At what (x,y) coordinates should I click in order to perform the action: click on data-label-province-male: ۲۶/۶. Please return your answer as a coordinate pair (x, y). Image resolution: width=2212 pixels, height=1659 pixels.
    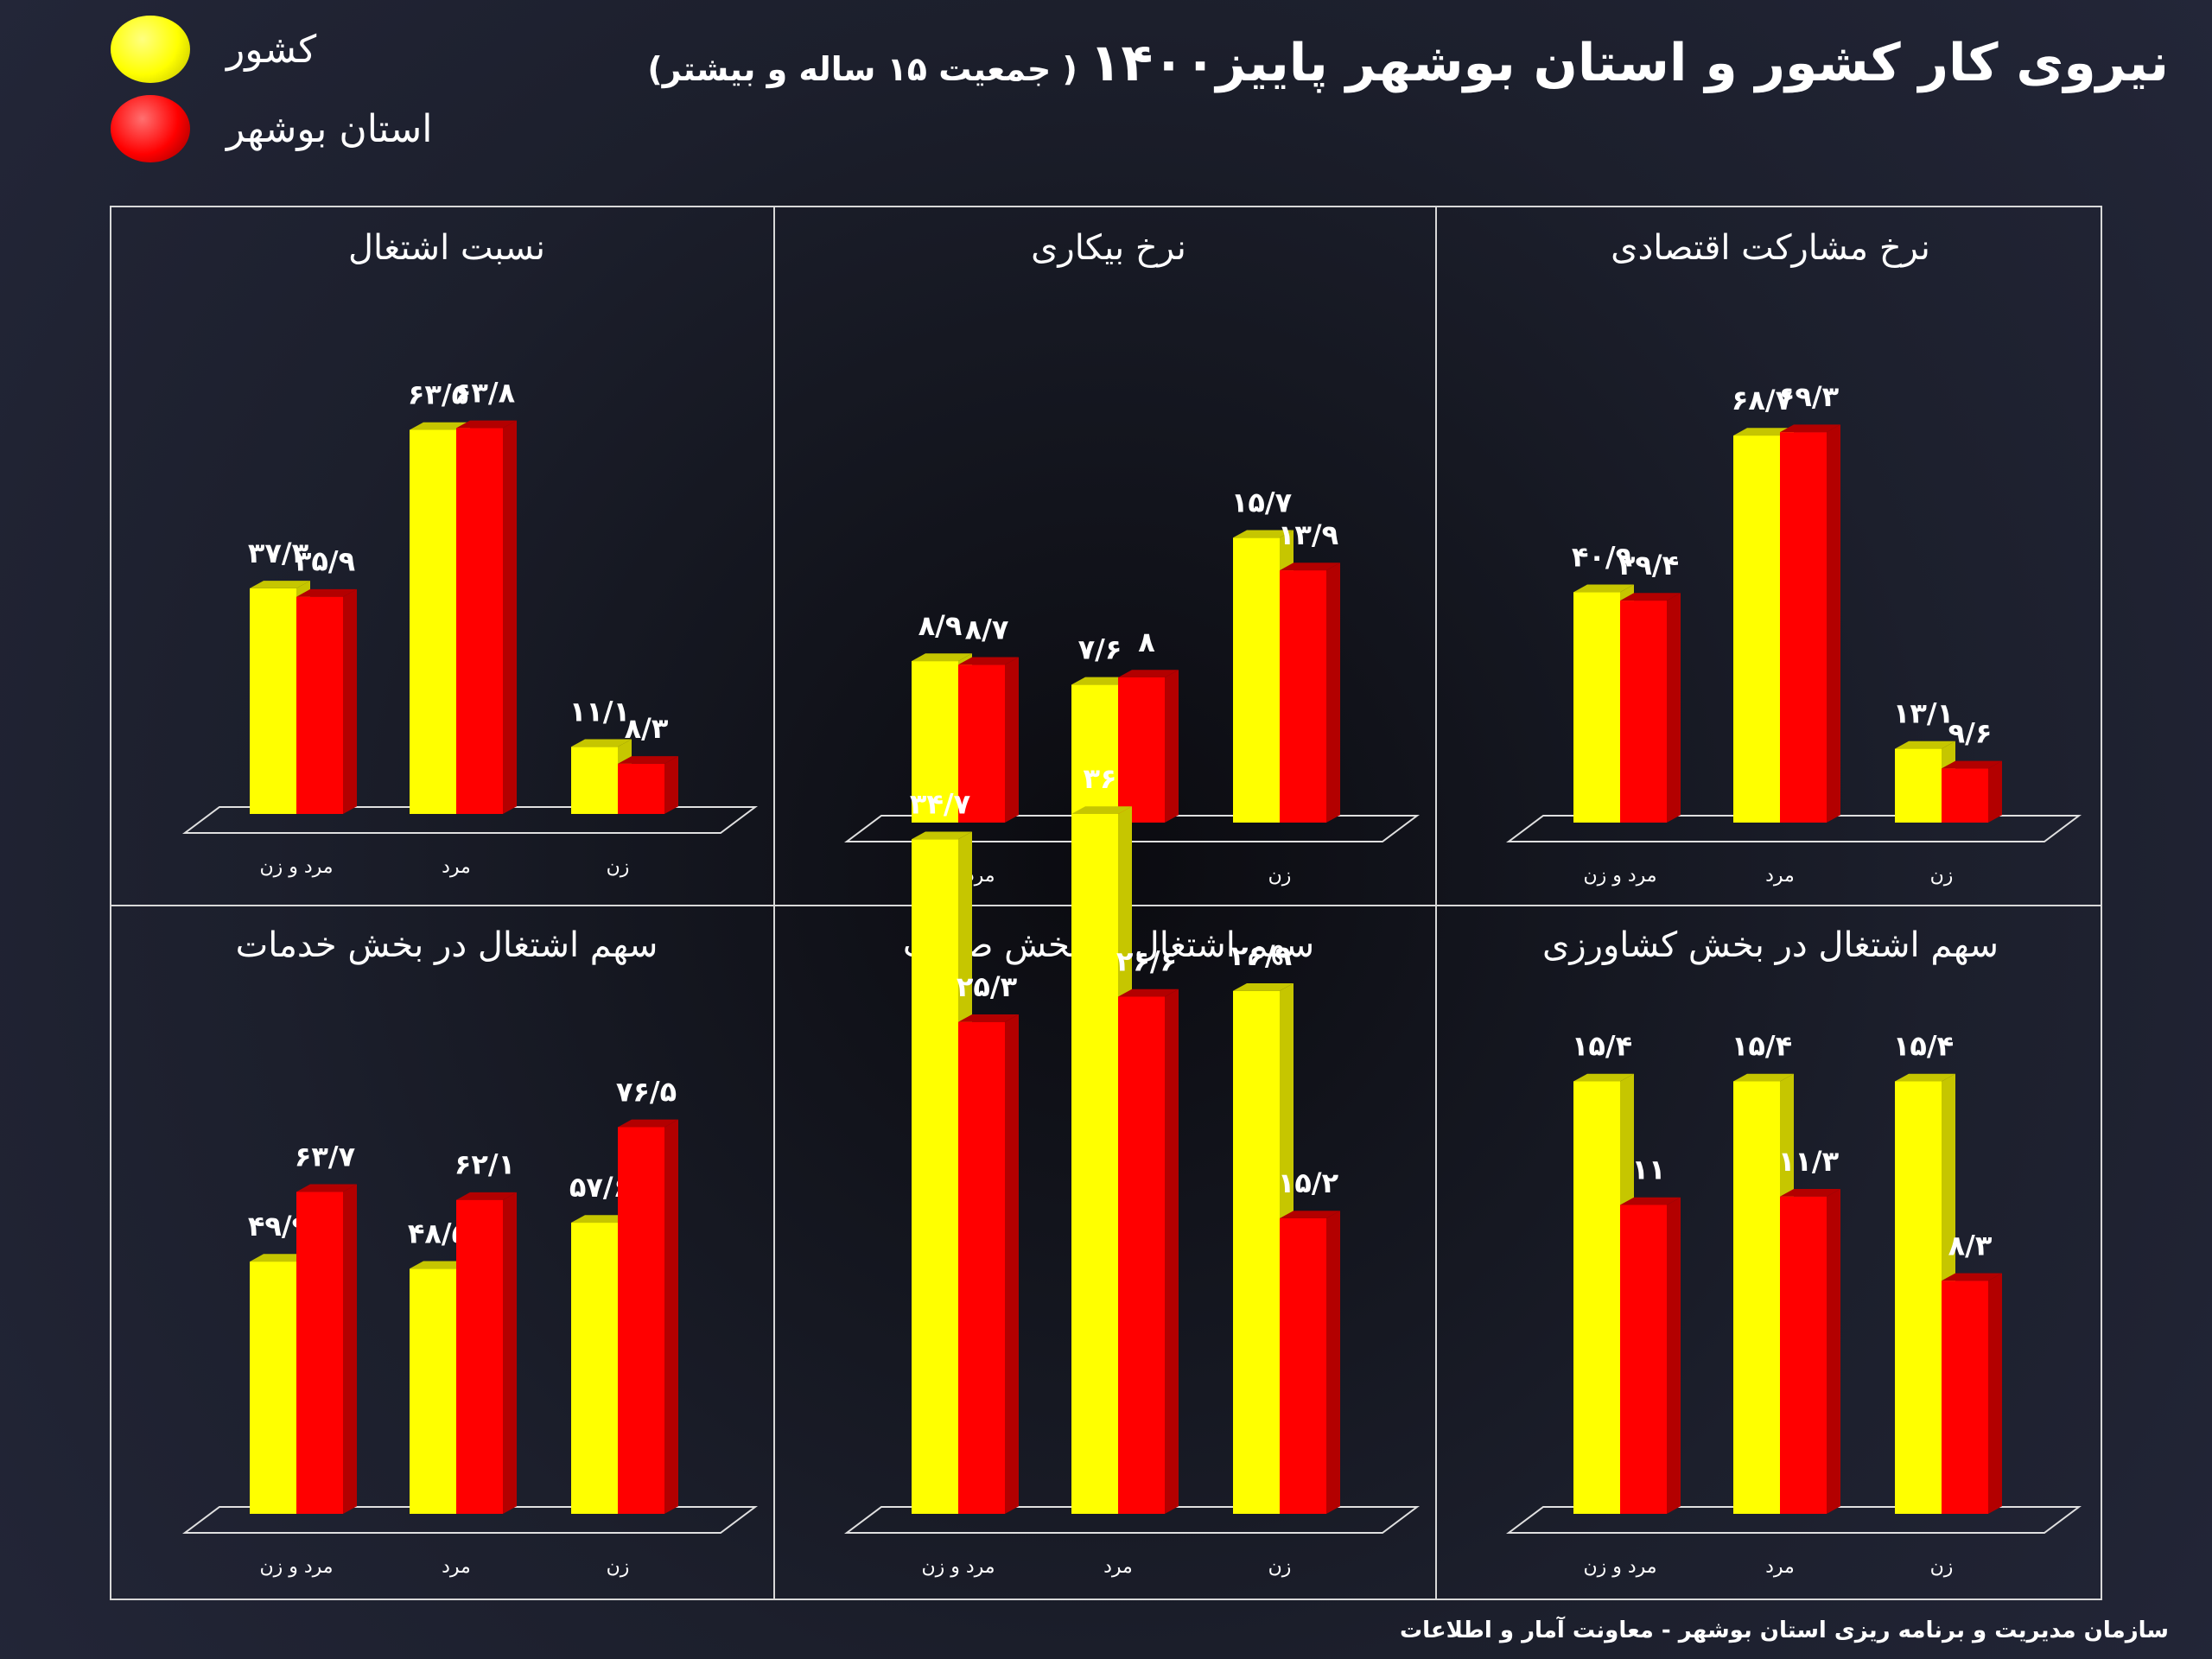
    Looking at the image, I should click on (1146, 961).